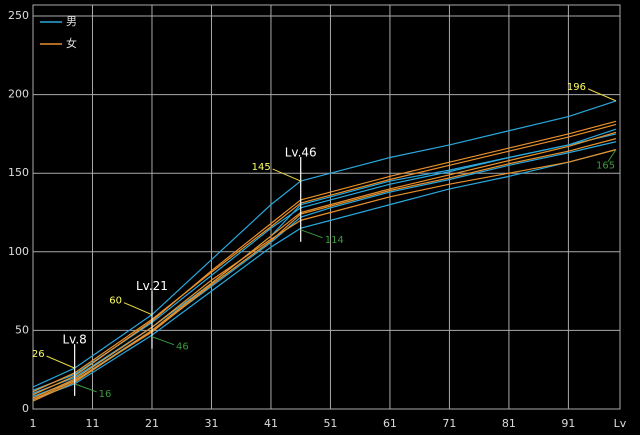 Image resolution: width=640 pixels, height=435 pixels. Describe the element at coordinates (211, 423) in the screenshot. I see `x-tick-label: 31` at that location.